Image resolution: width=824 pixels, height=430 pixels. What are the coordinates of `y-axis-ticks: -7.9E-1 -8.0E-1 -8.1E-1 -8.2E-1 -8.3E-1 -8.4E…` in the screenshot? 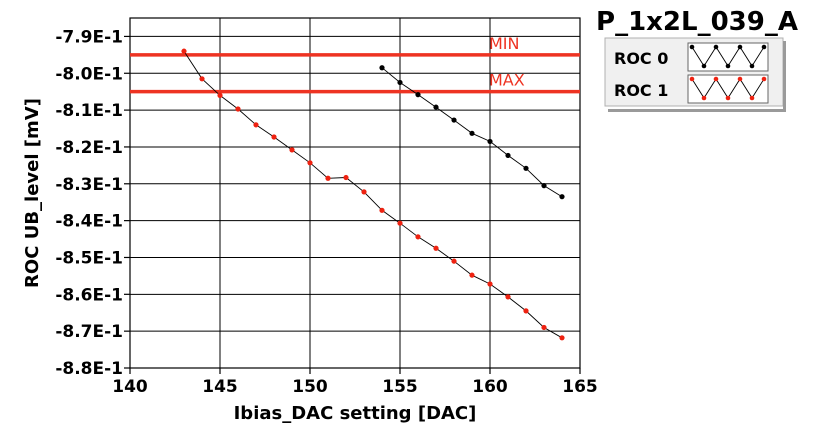 It's located at (92, 203).